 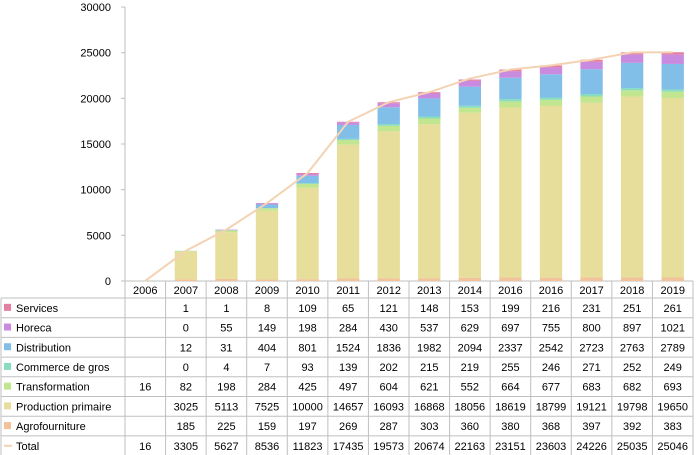 What do you see at coordinates (226, 329) in the screenshot?
I see `table-cell-value: 55` at bounding box center [226, 329].